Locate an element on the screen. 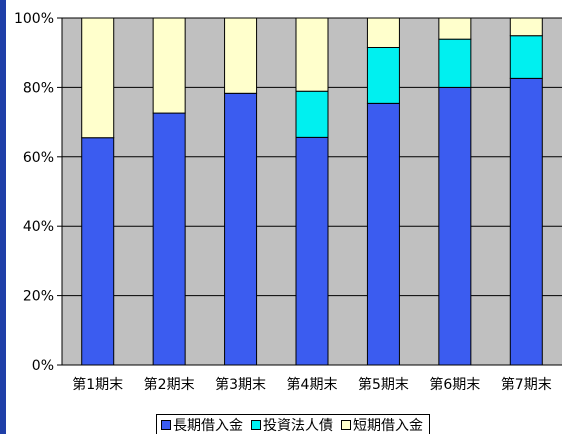 The height and width of the screenshot is (435, 563). bar-segment-s2-c2 is located at coordinates (241, 55).